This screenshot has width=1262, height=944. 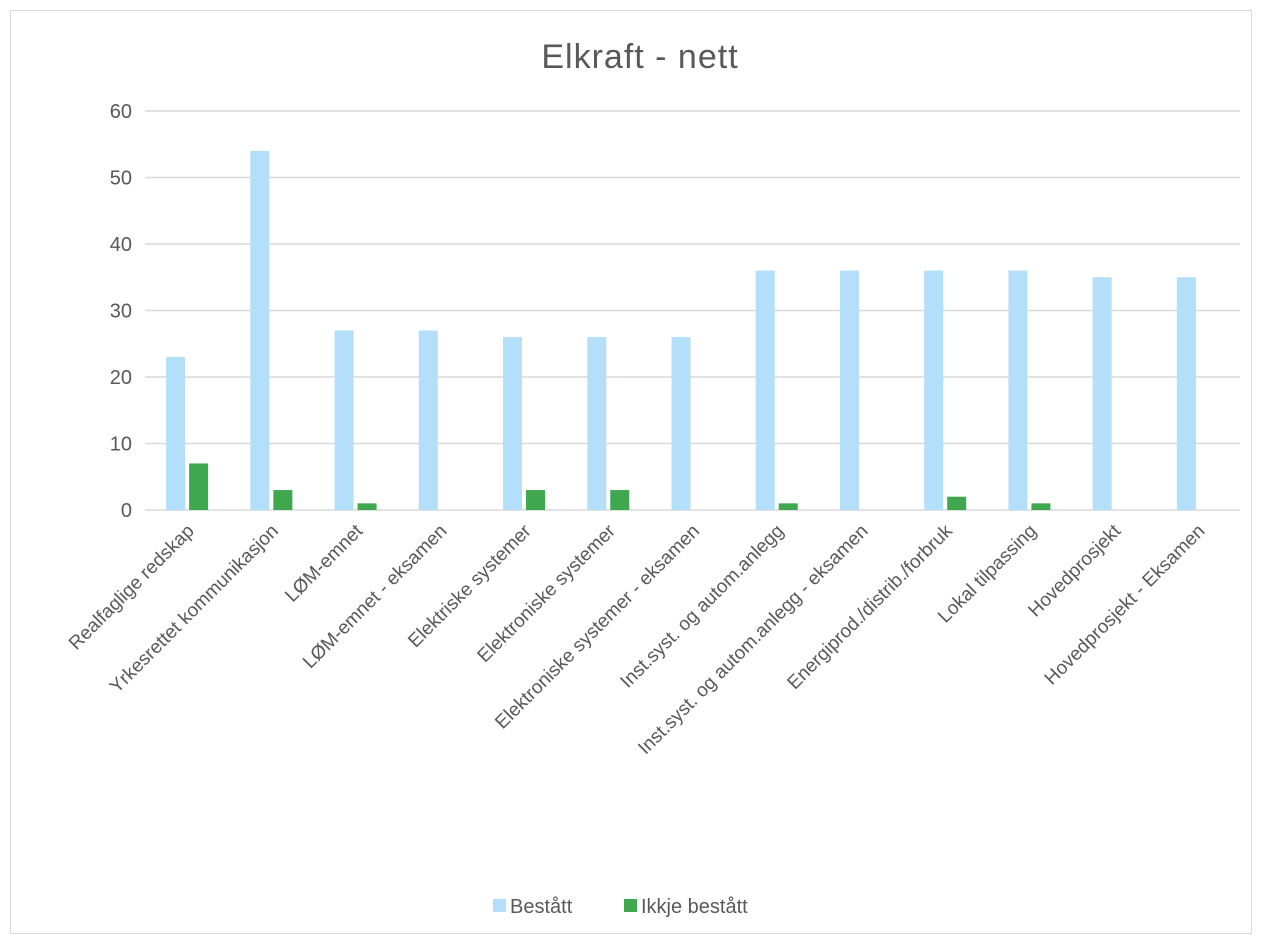 What do you see at coordinates (639, 57) in the screenshot?
I see `chart-title: Elkraft - nett` at bounding box center [639, 57].